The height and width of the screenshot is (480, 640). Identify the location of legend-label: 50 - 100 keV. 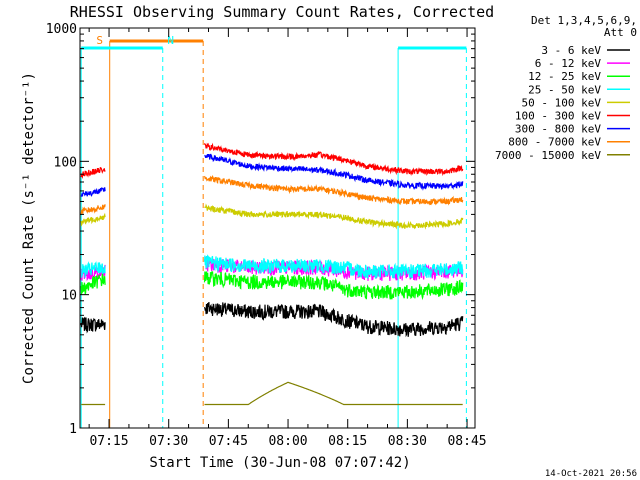
(562, 102).